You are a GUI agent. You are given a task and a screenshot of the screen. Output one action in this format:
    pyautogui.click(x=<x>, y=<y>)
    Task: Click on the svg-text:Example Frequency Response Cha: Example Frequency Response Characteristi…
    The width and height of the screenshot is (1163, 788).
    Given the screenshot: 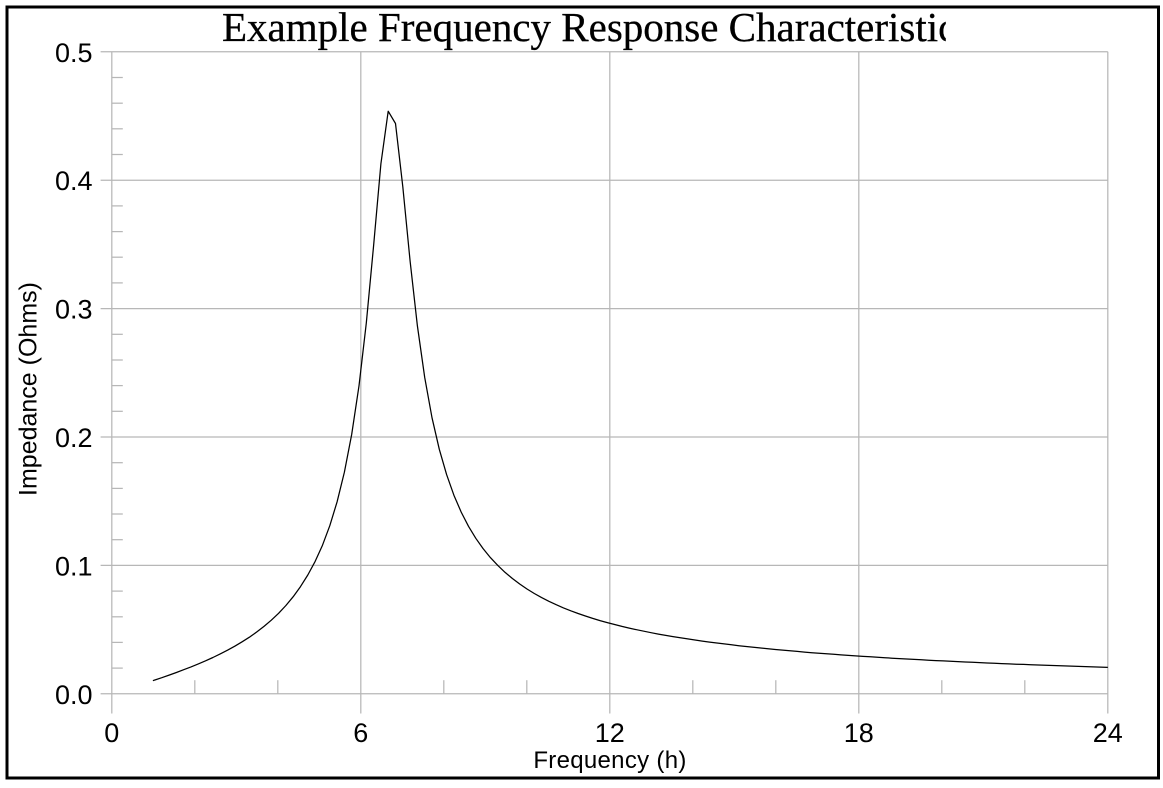 What is the action you would take?
    pyautogui.click(x=589, y=27)
    